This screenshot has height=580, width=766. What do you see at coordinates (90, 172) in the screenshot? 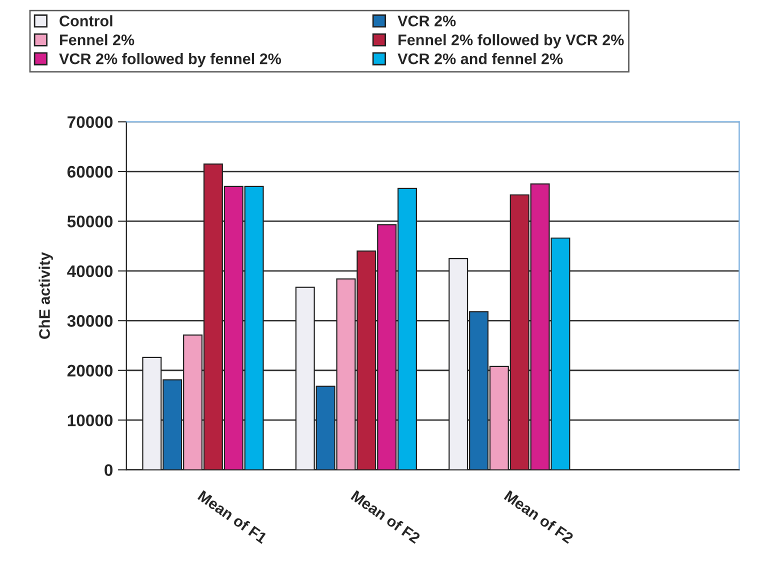
I see `y-tick-label: 60000` at bounding box center [90, 172].